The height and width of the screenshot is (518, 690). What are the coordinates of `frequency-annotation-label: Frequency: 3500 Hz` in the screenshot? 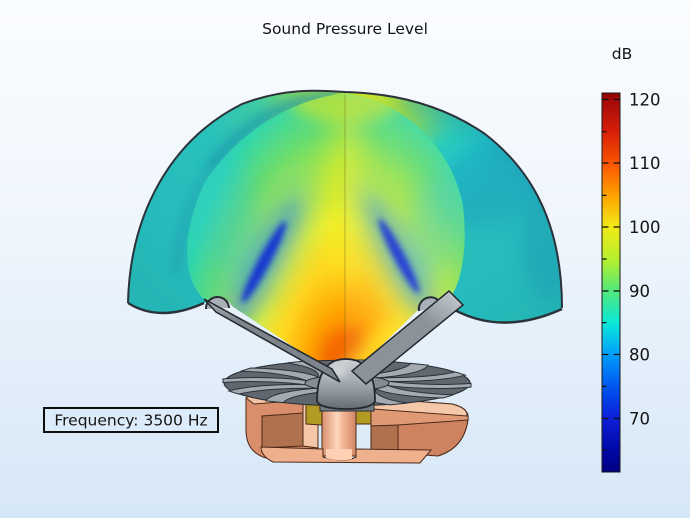 It's located at (130, 421).